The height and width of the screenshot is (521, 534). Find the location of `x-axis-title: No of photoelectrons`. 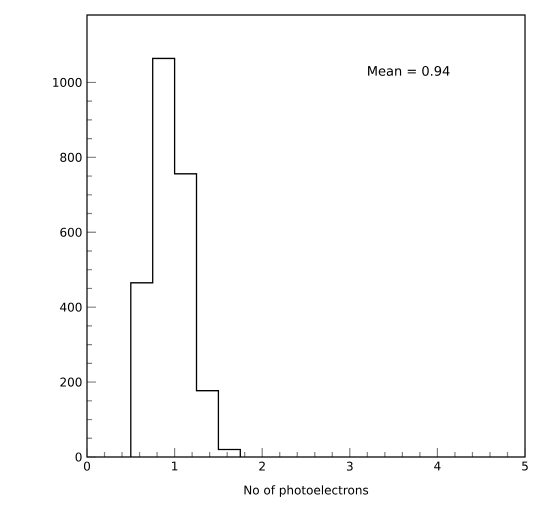

x-axis-title: No of photoelectrons is located at coordinates (306, 491).